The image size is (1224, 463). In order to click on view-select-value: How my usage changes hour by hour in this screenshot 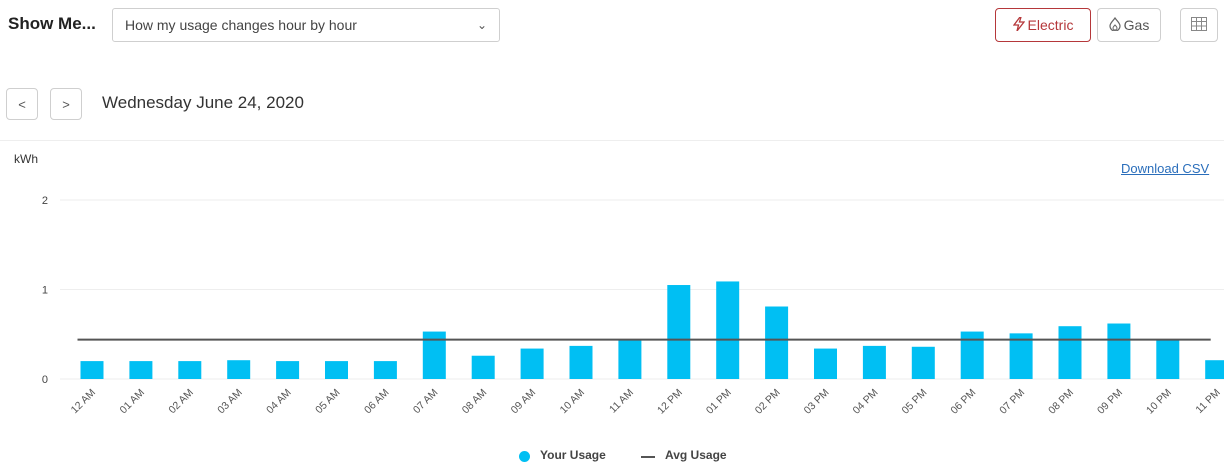, I will do `click(241, 25)`.